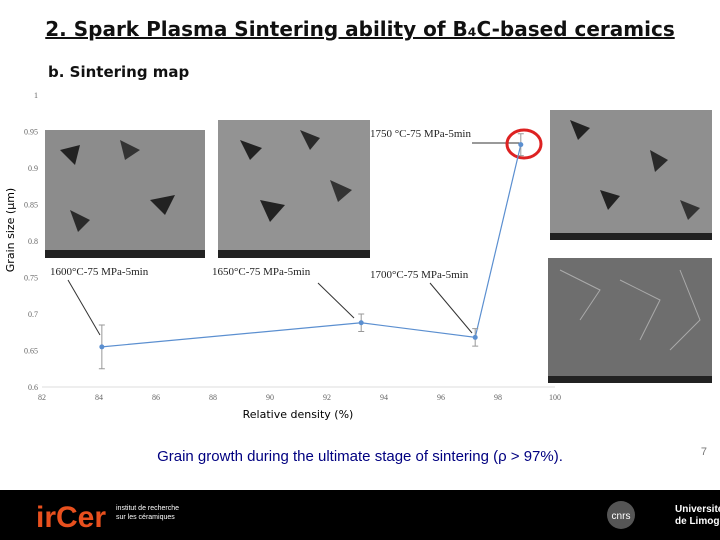  I want to click on cnrs-badge, so click(621, 515).